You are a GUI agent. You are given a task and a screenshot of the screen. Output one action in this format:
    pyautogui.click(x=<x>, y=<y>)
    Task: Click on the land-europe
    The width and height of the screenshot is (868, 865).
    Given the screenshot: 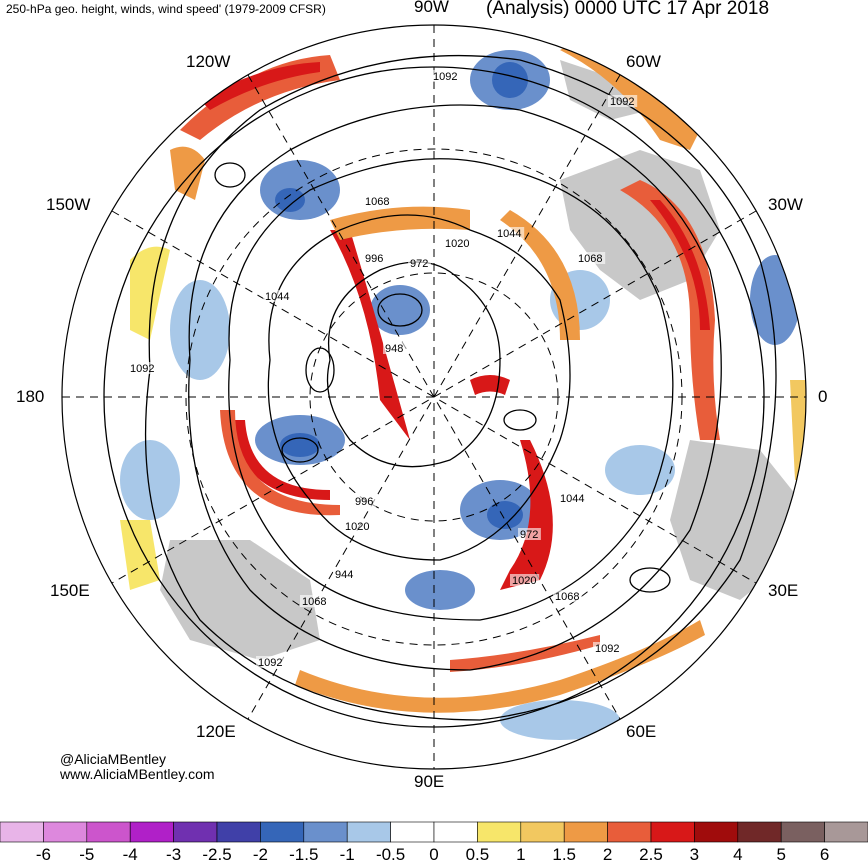 What is the action you would take?
    pyautogui.click(x=735, y=520)
    